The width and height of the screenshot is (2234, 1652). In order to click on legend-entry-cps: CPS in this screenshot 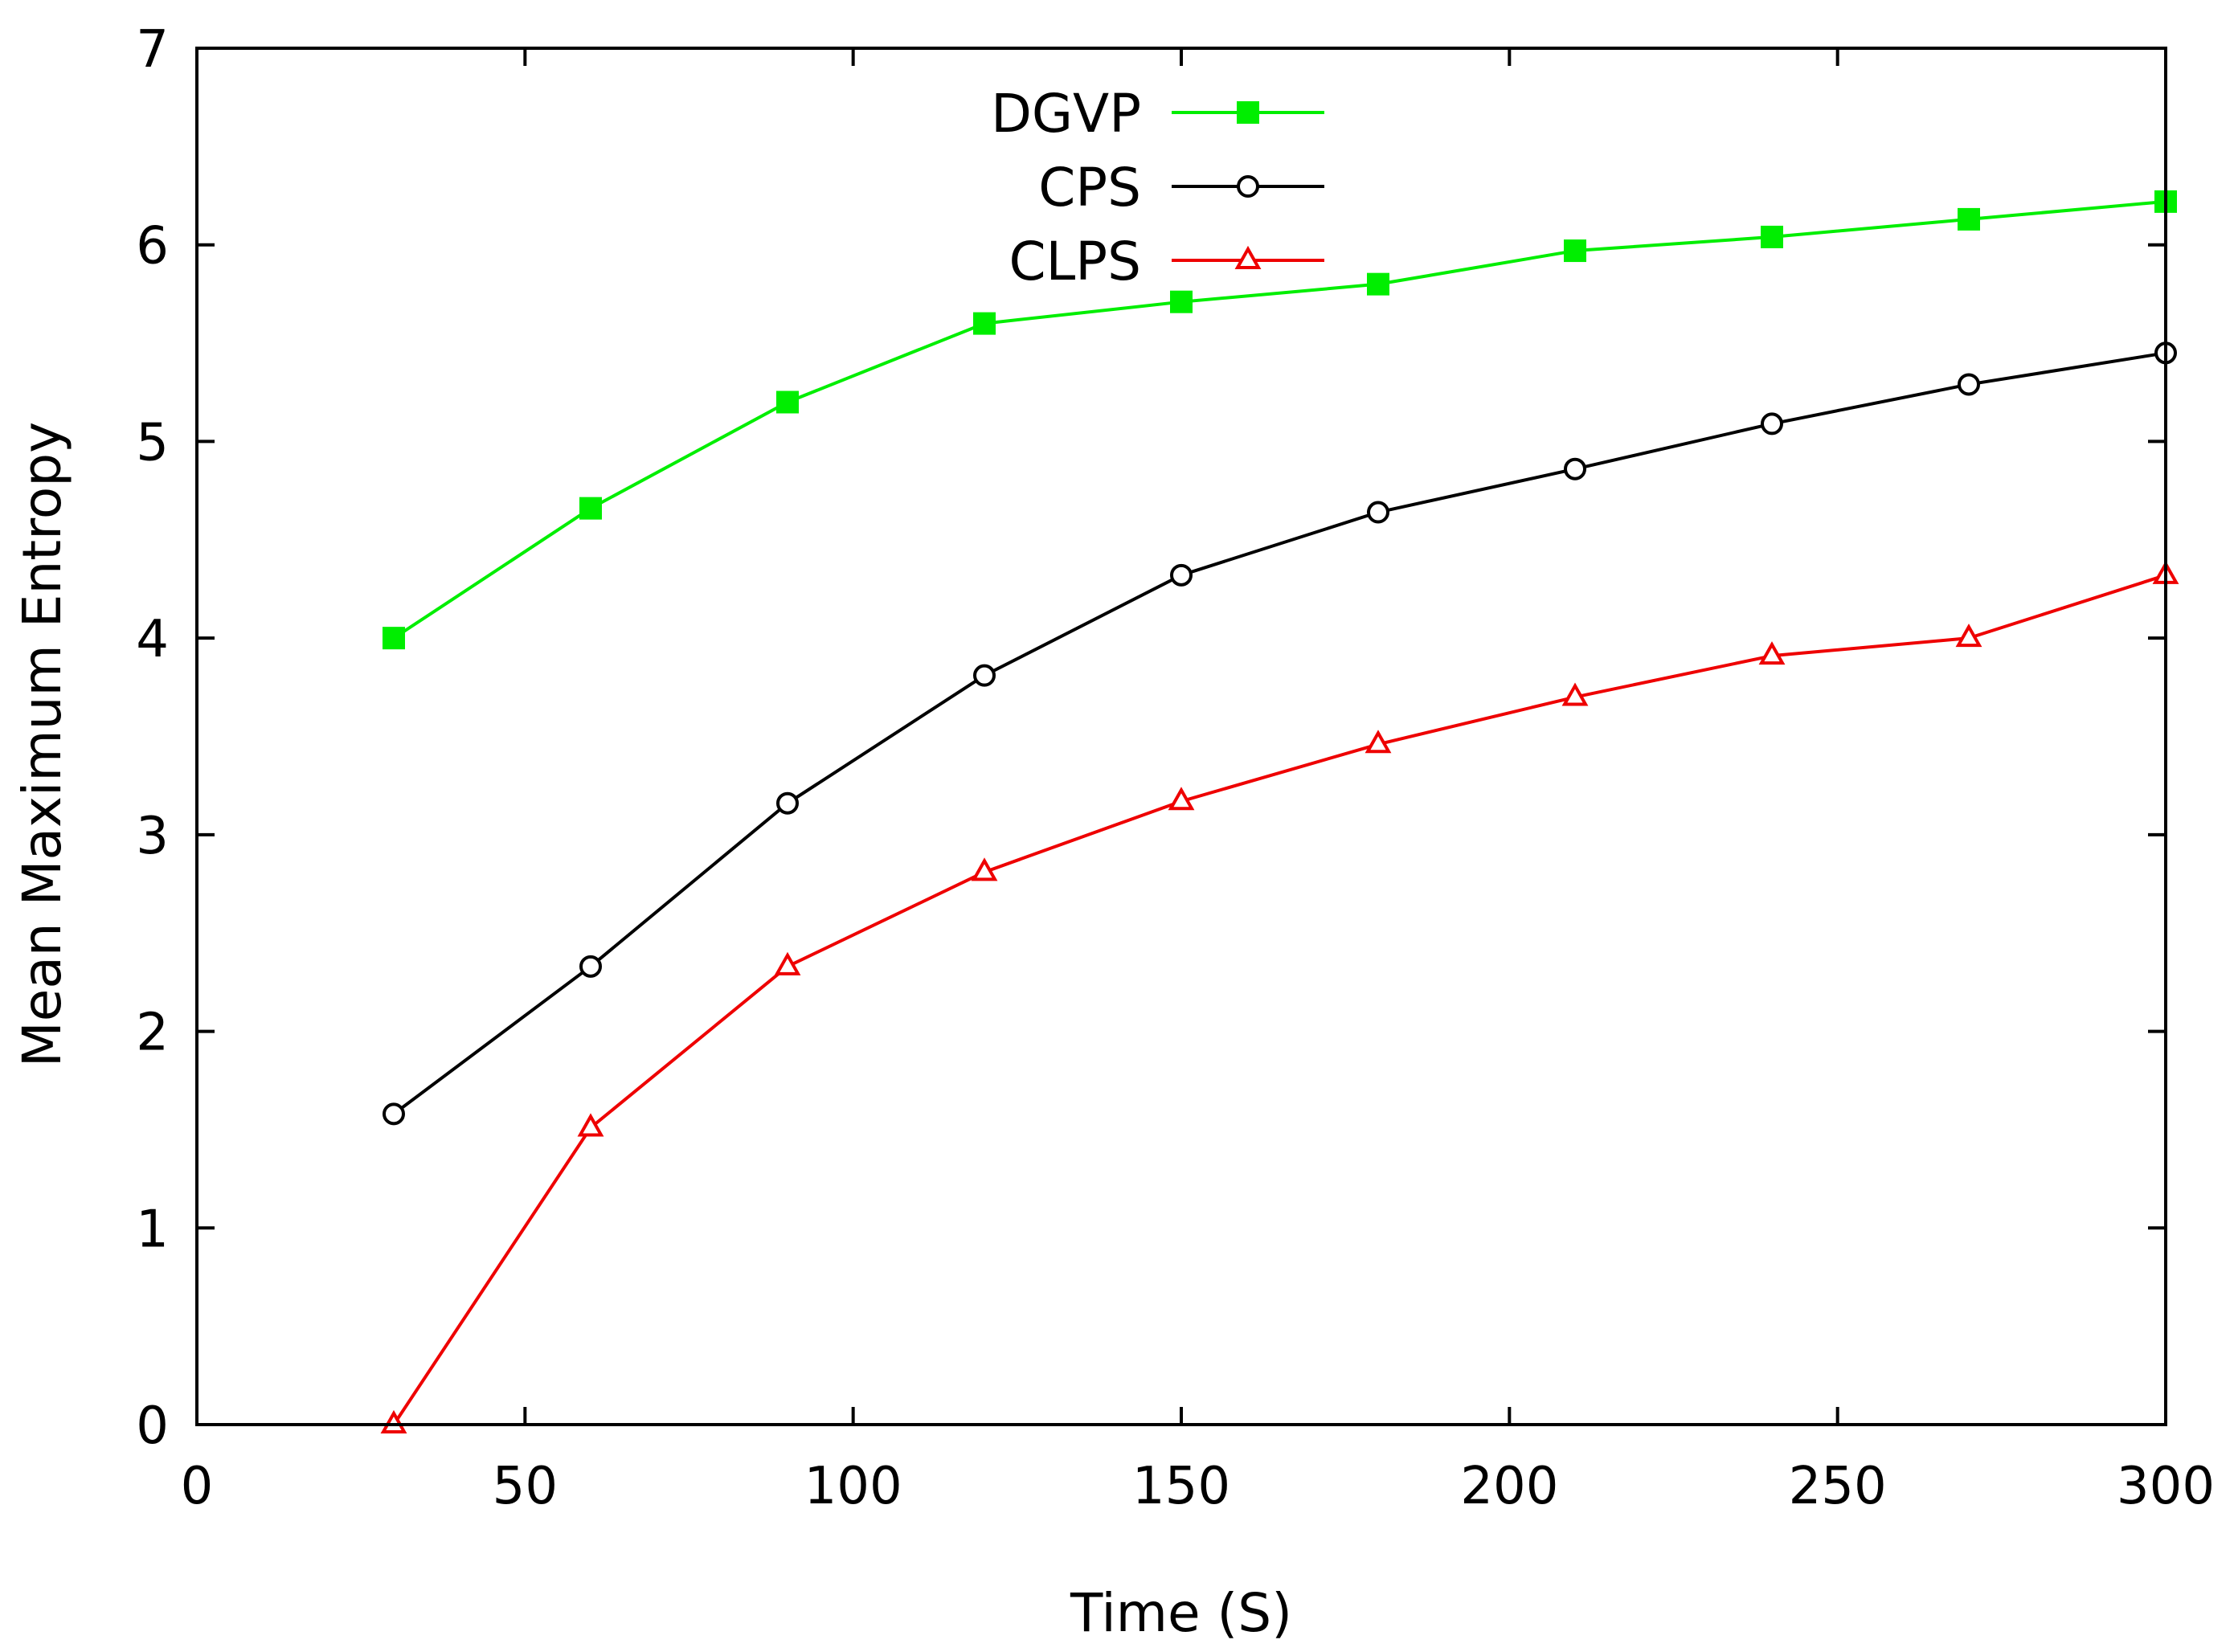, I will do `click(1181, 188)`.